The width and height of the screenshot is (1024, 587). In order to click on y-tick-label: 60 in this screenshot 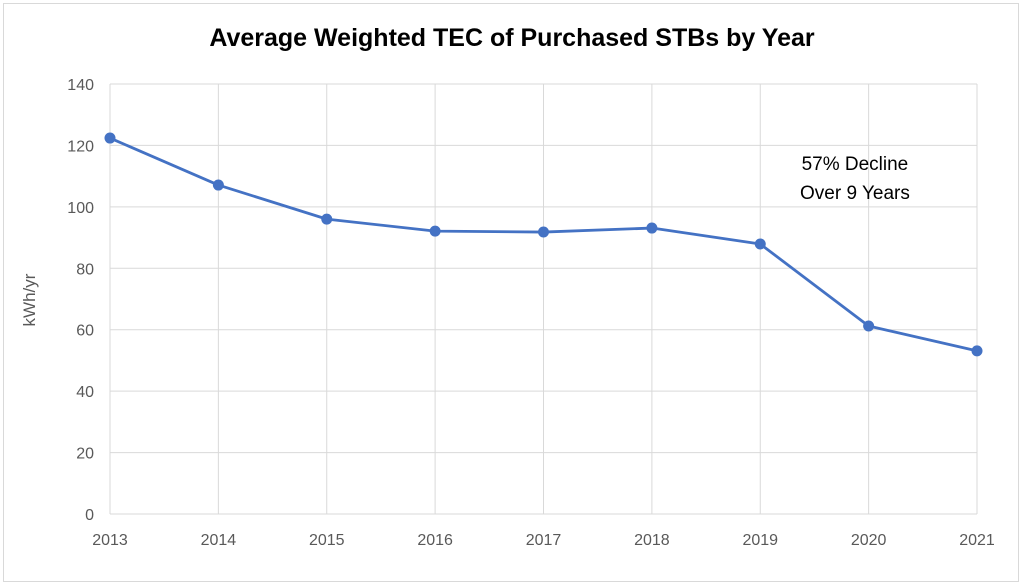, I will do `click(85, 331)`.